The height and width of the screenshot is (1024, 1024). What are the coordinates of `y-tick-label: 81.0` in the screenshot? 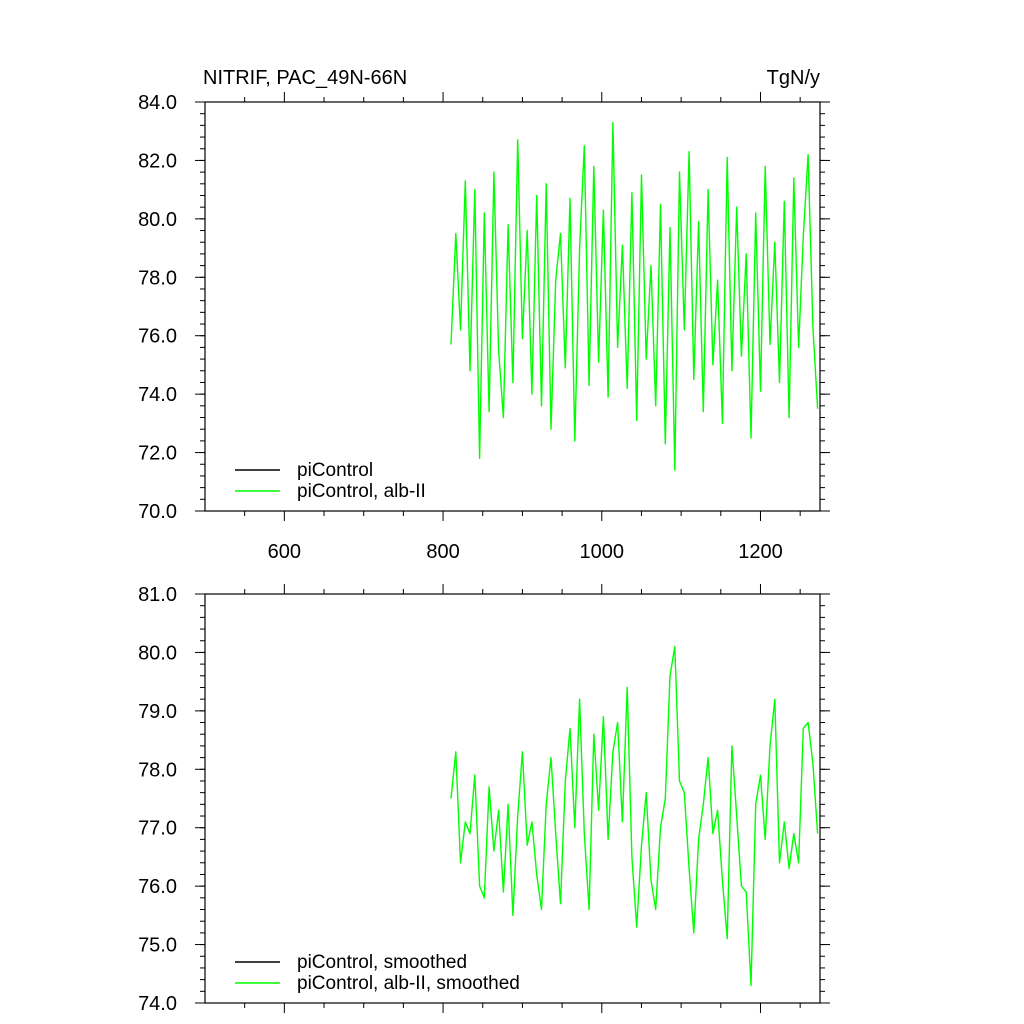 It's located at (157, 595).